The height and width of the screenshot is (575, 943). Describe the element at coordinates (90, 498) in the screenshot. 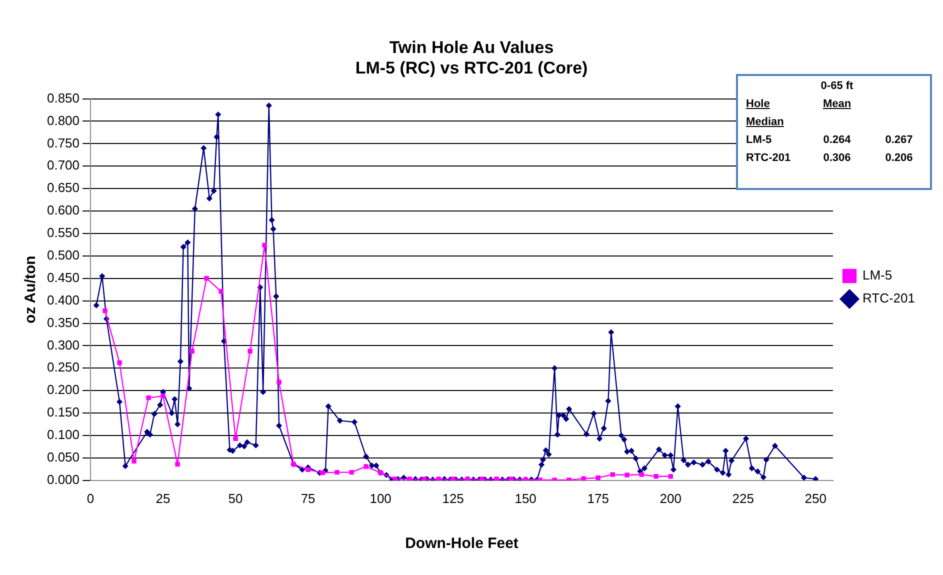

I see `x-tick-label: 0` at that location.